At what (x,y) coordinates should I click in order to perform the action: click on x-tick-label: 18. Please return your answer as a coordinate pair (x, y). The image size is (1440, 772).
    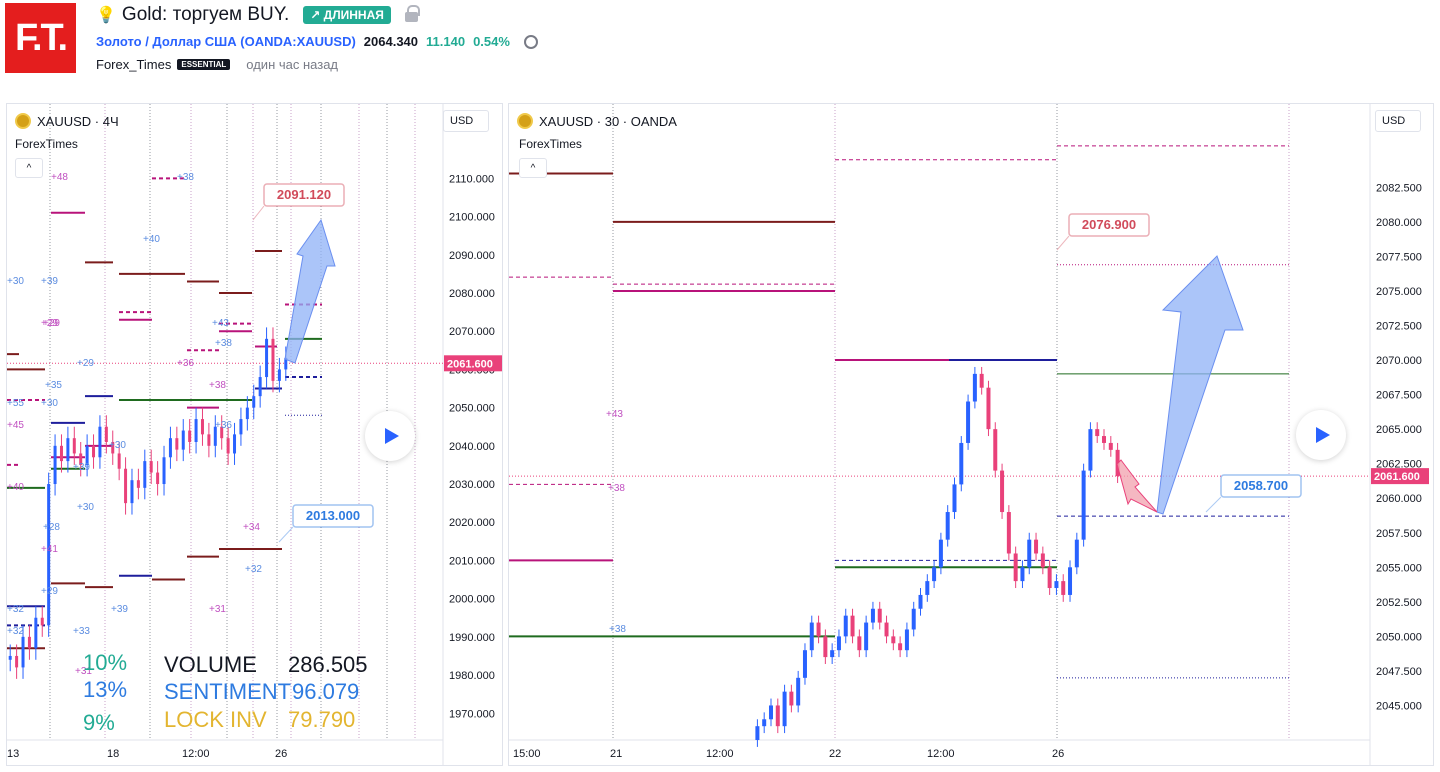
    Looking at the image, I should click on (113, 754).